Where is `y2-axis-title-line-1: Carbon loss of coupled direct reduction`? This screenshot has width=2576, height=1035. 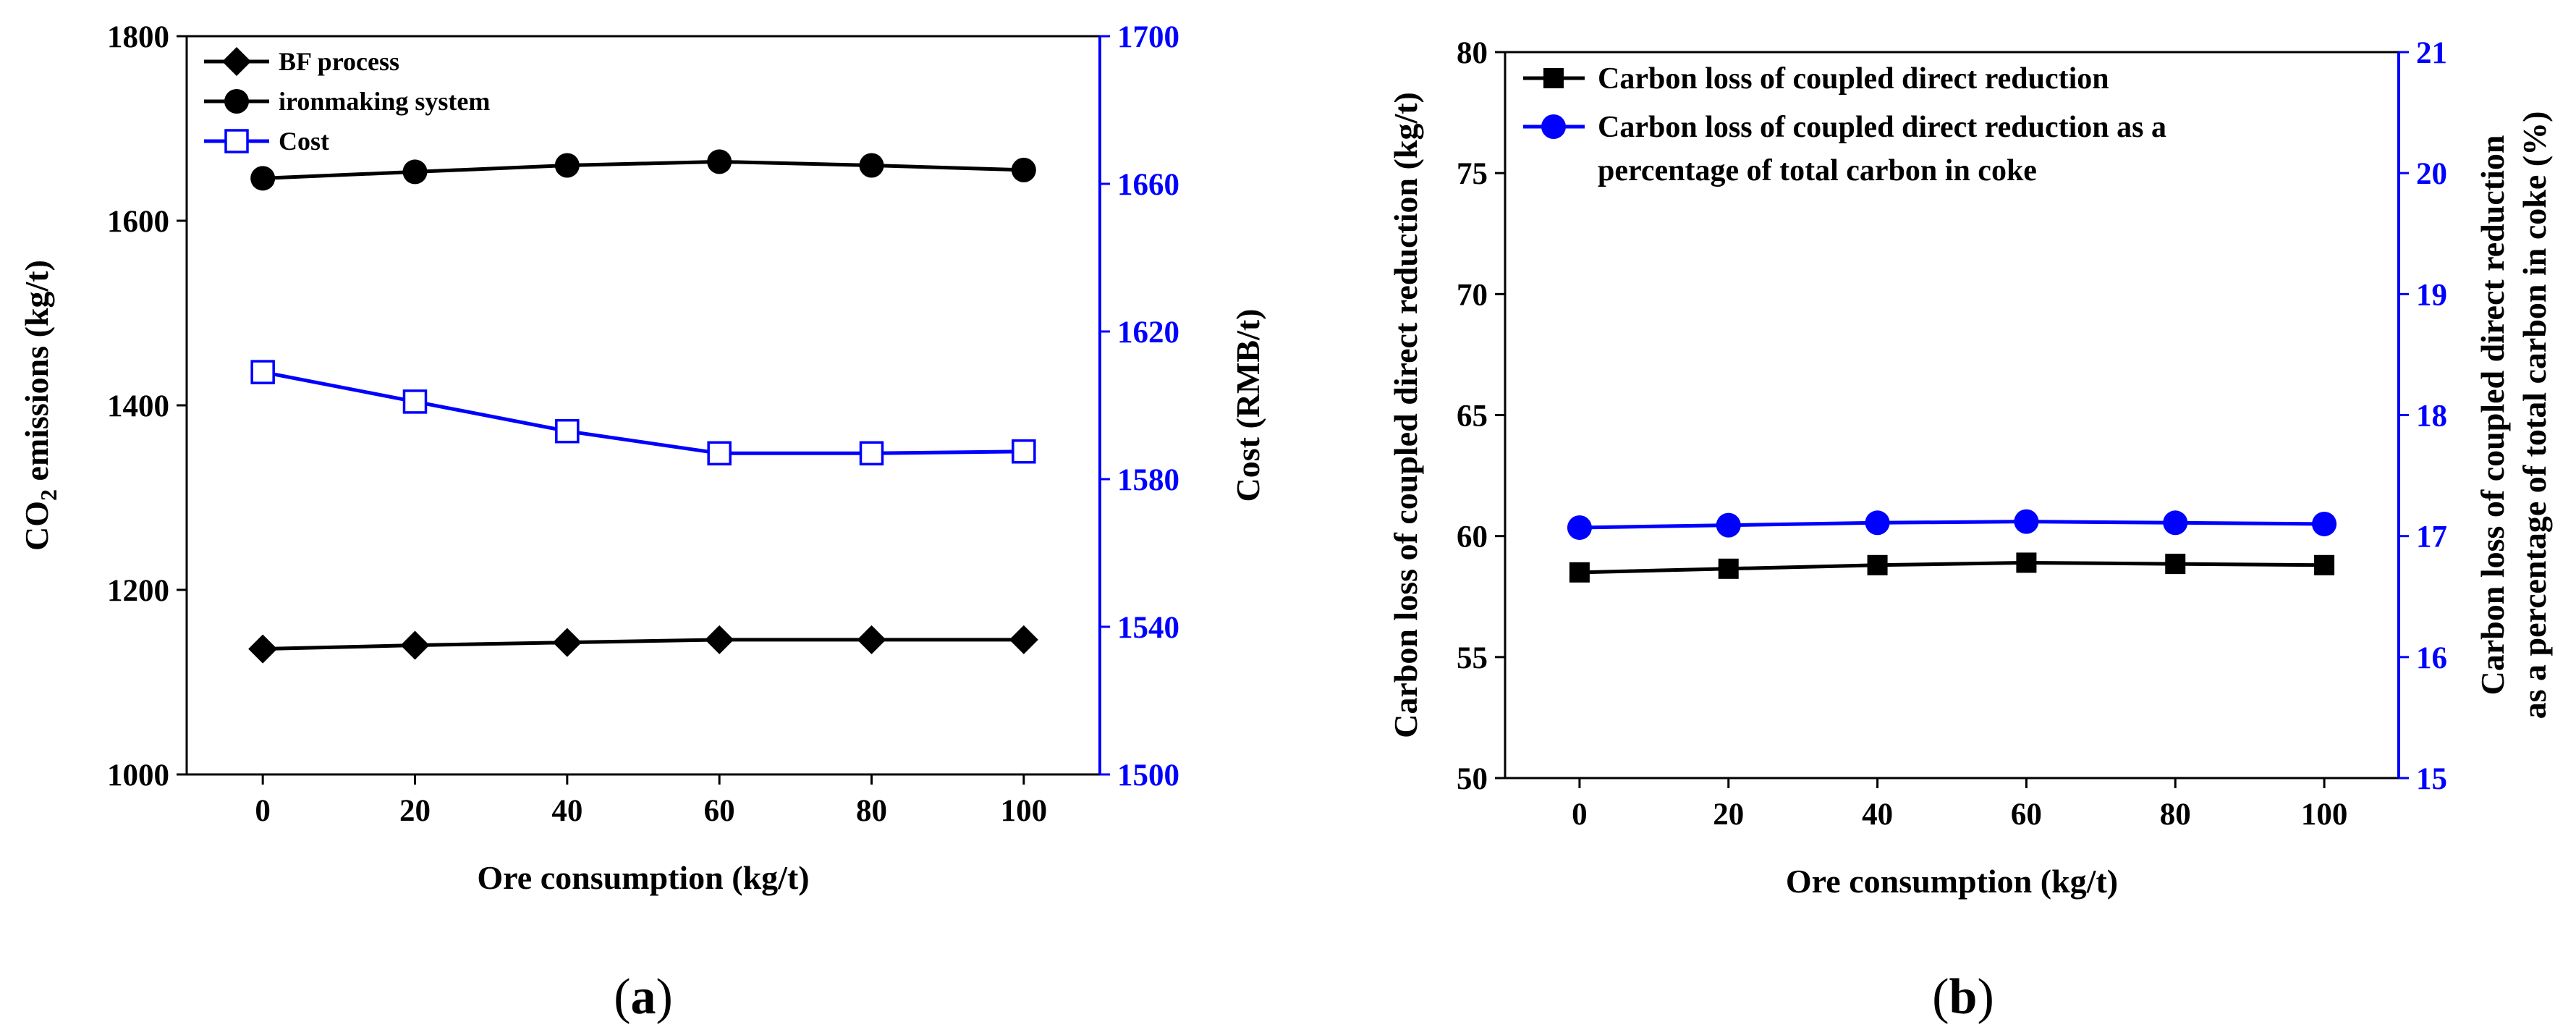
y2-axis-title-line-1: Carbon loss of coupled direct reduction is located at coordinates (2492, 415).